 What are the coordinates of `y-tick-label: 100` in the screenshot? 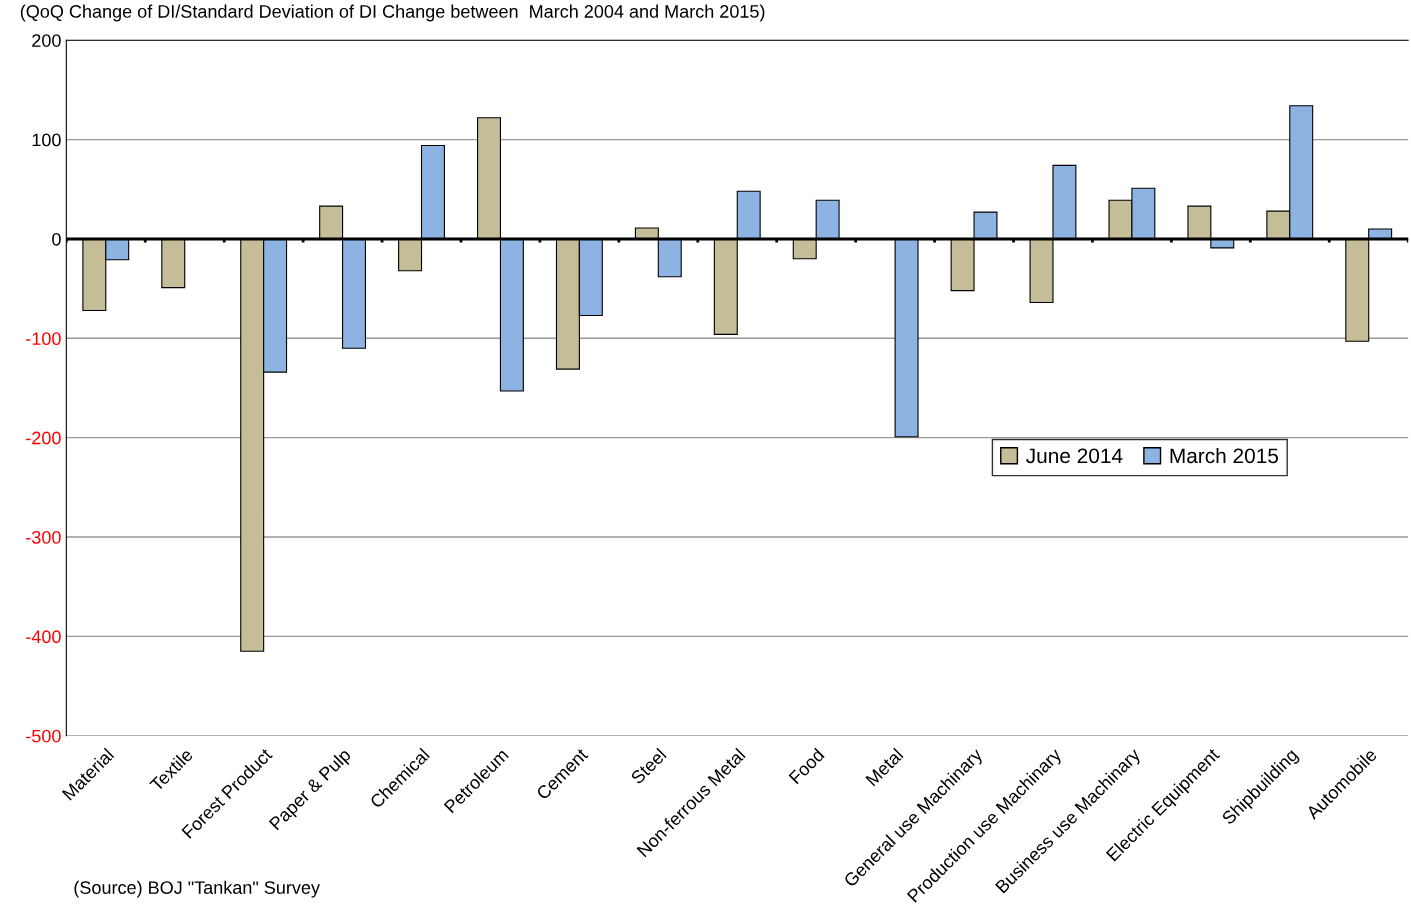 It's located at (46, 140).